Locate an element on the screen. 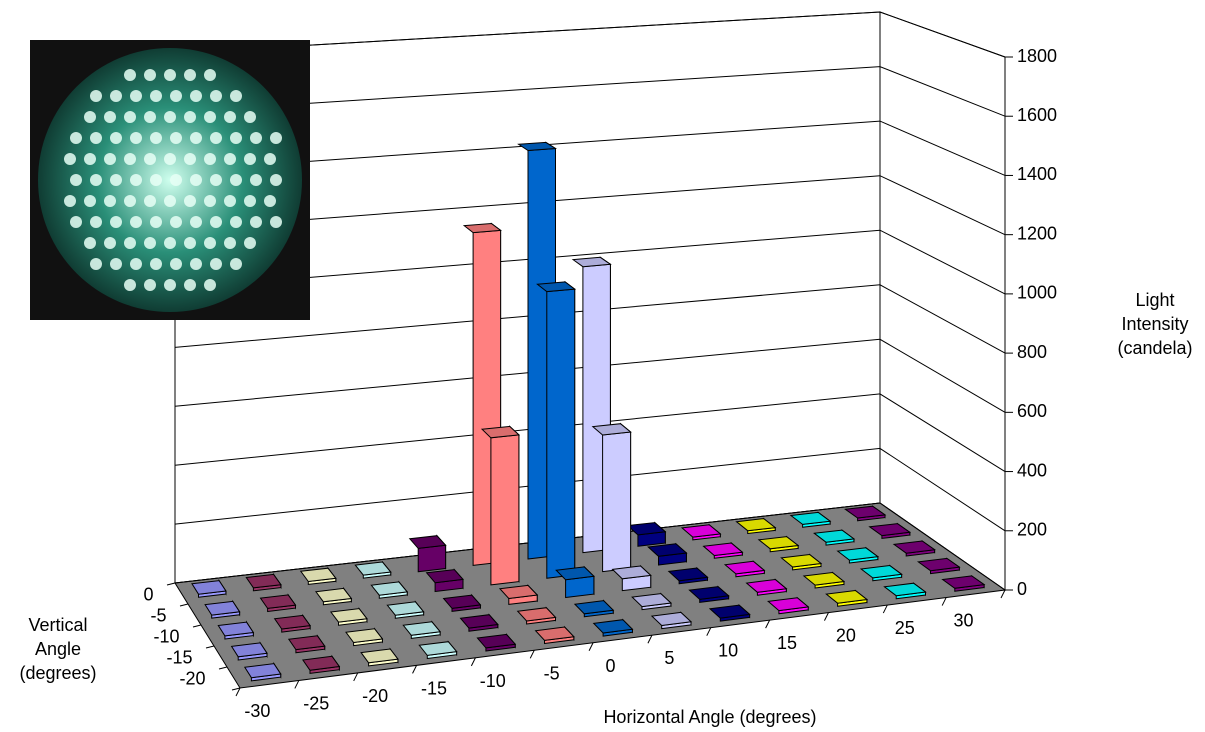 The height and width of the screenshot is (732, 1205). side-wall is located at coordinates (942, 301).